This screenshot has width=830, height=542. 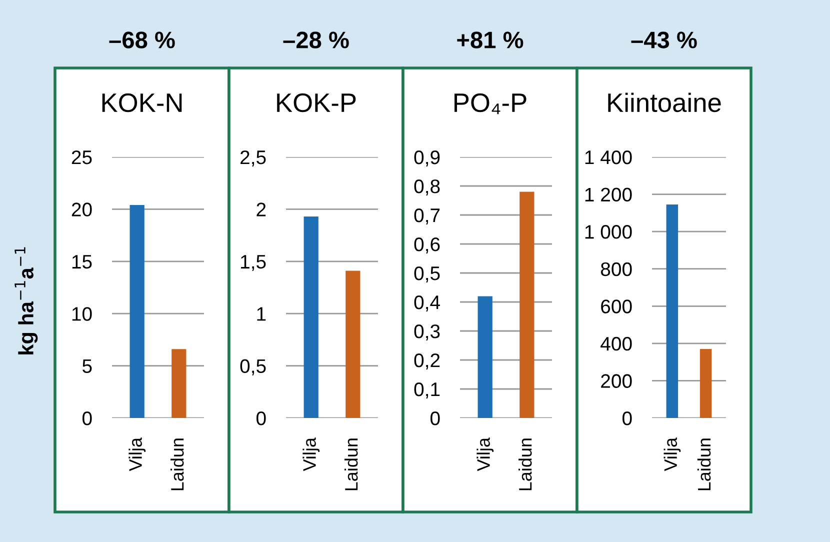 I want to click on y-tick-label: 600, so click(x=616, y=307).